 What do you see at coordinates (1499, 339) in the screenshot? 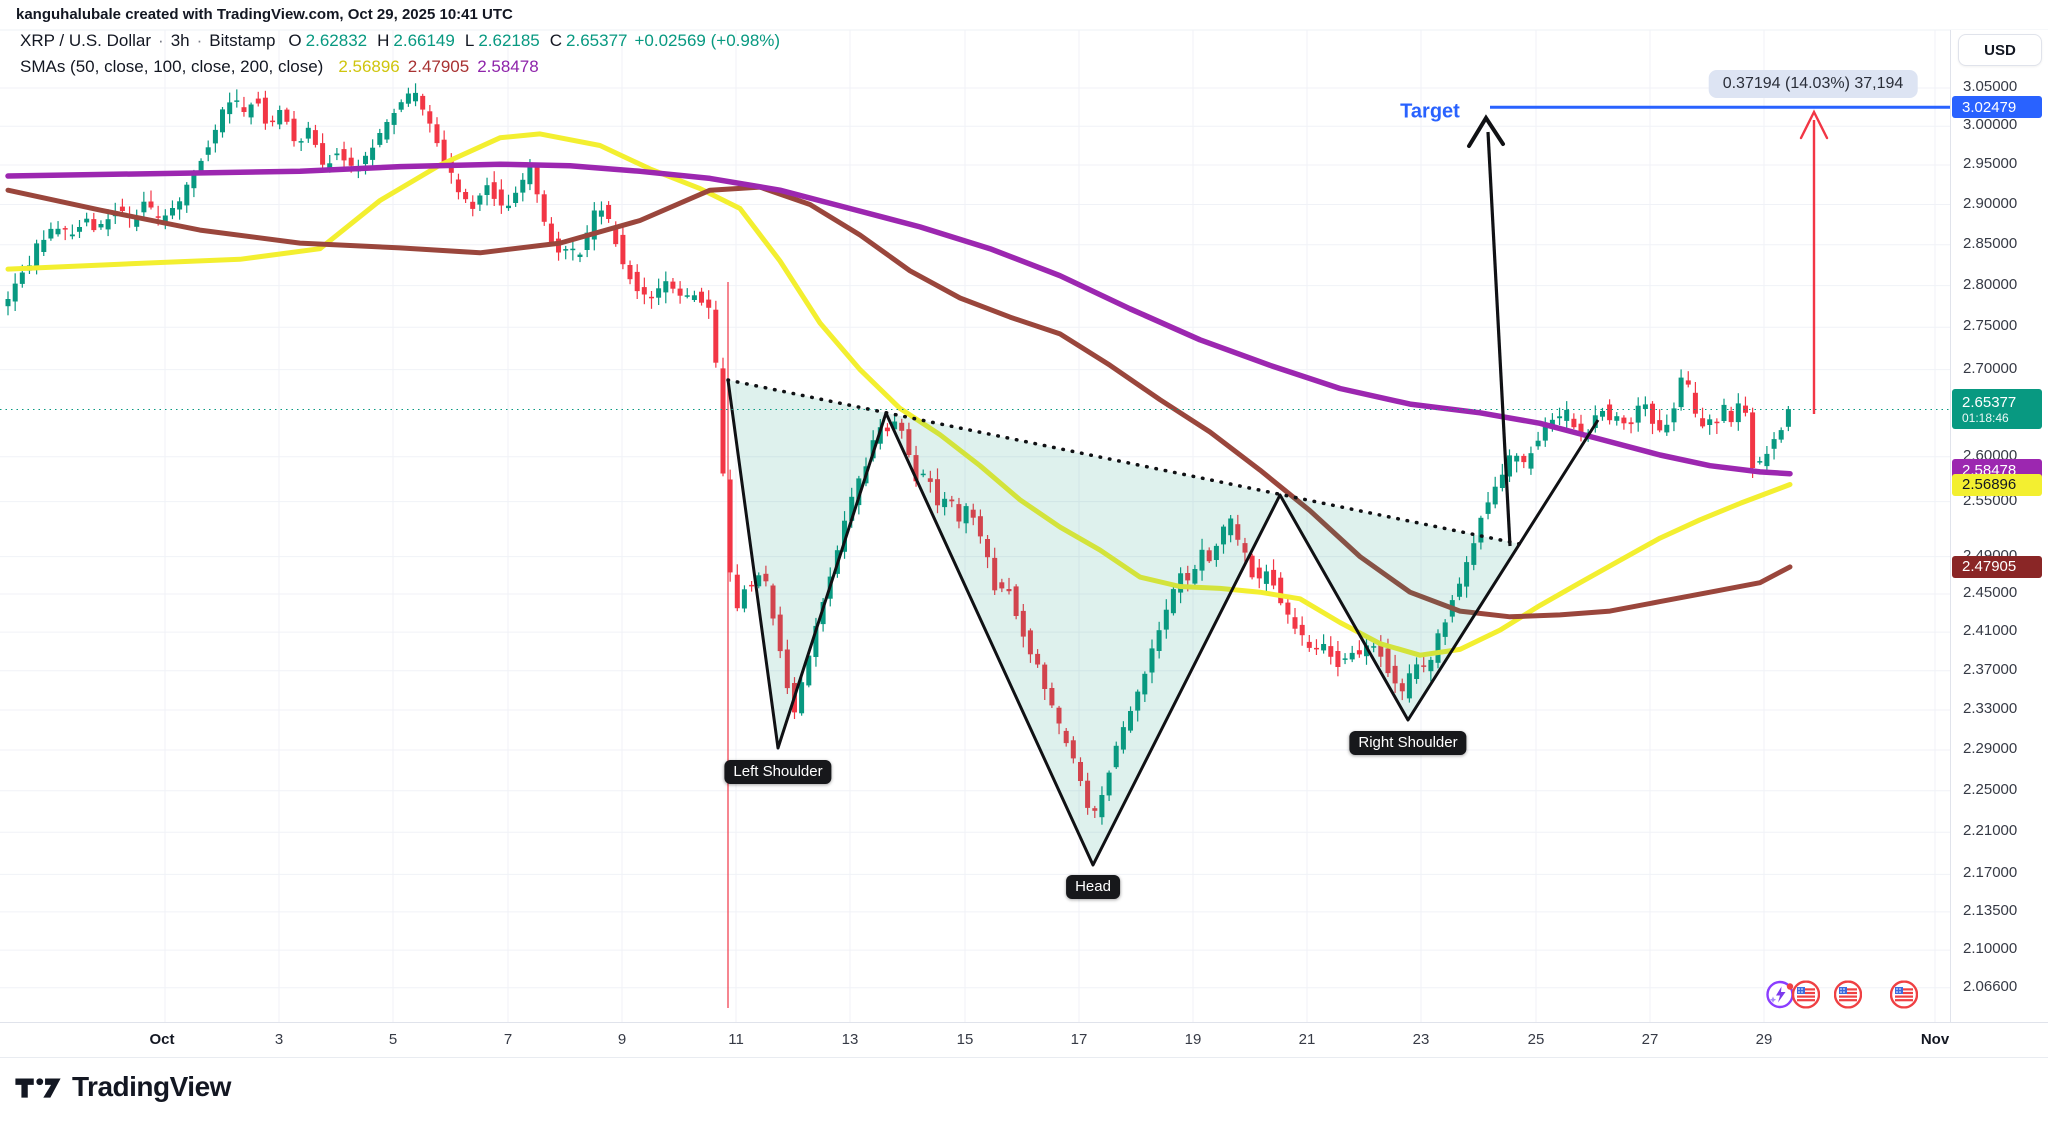
I see `target-arrow-shaft` at bounding box center [1499, 339].